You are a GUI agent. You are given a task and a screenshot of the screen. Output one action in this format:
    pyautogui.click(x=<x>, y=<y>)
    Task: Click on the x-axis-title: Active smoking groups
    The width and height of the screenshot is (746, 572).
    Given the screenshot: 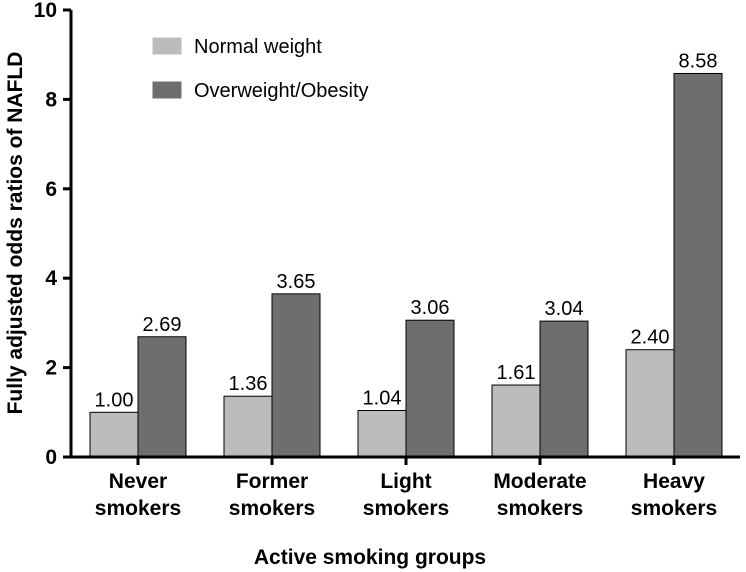 What is the action you would take?
    pyautogui.click(x=370, y=557)
    